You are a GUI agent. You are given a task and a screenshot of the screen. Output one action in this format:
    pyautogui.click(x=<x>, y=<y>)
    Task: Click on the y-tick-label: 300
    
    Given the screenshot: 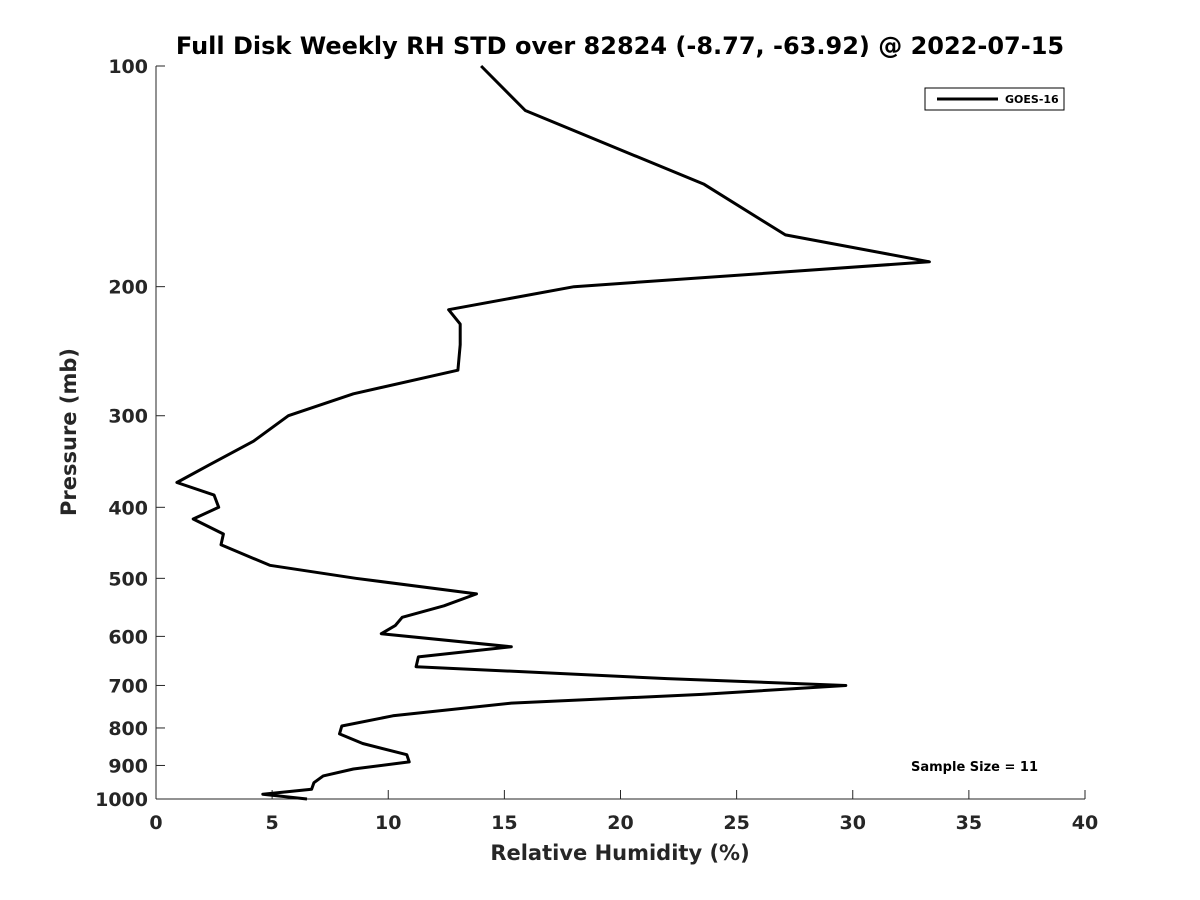 What is the action you would take?
    pyautogui.click(x=128, y=417)
    